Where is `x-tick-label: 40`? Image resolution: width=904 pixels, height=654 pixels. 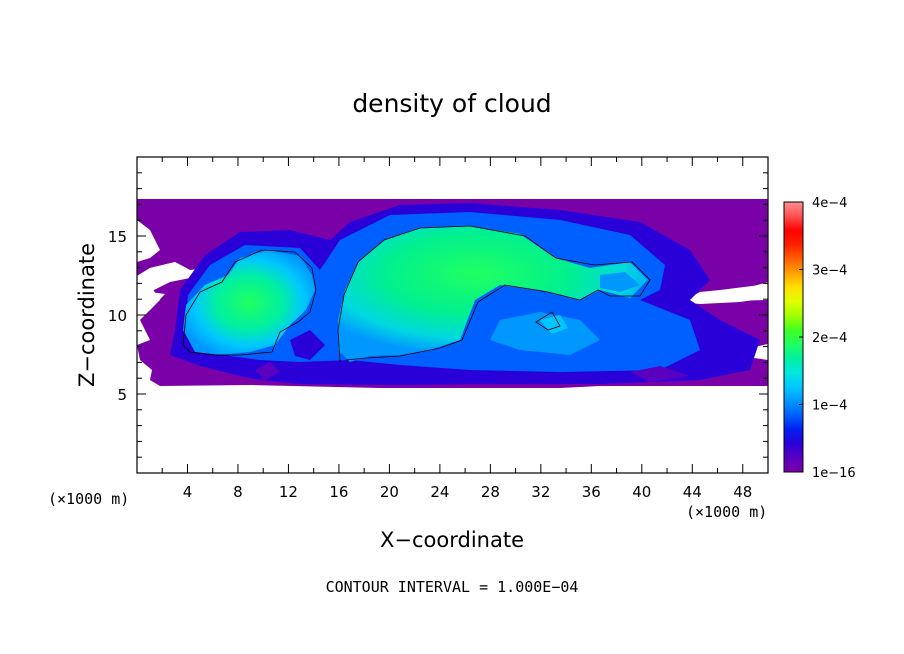
x-tick-label: 40 is located at coordinates (641, 492).